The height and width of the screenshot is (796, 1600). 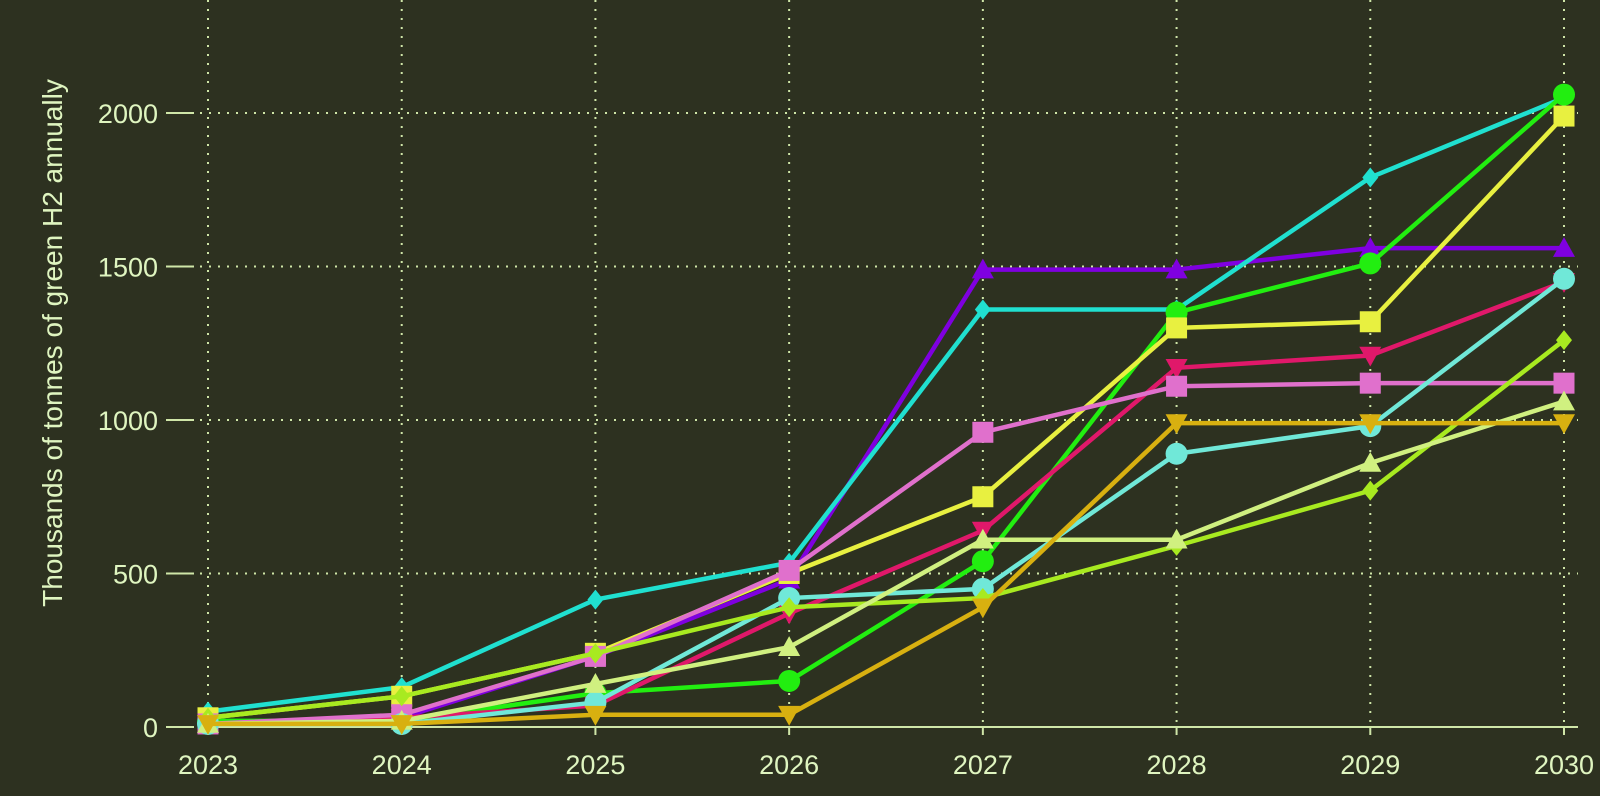 What do you see at coordinates (983, 765) in the screenshot?
I see `x-tick-label: 2027` at bounding box center [983, 765].